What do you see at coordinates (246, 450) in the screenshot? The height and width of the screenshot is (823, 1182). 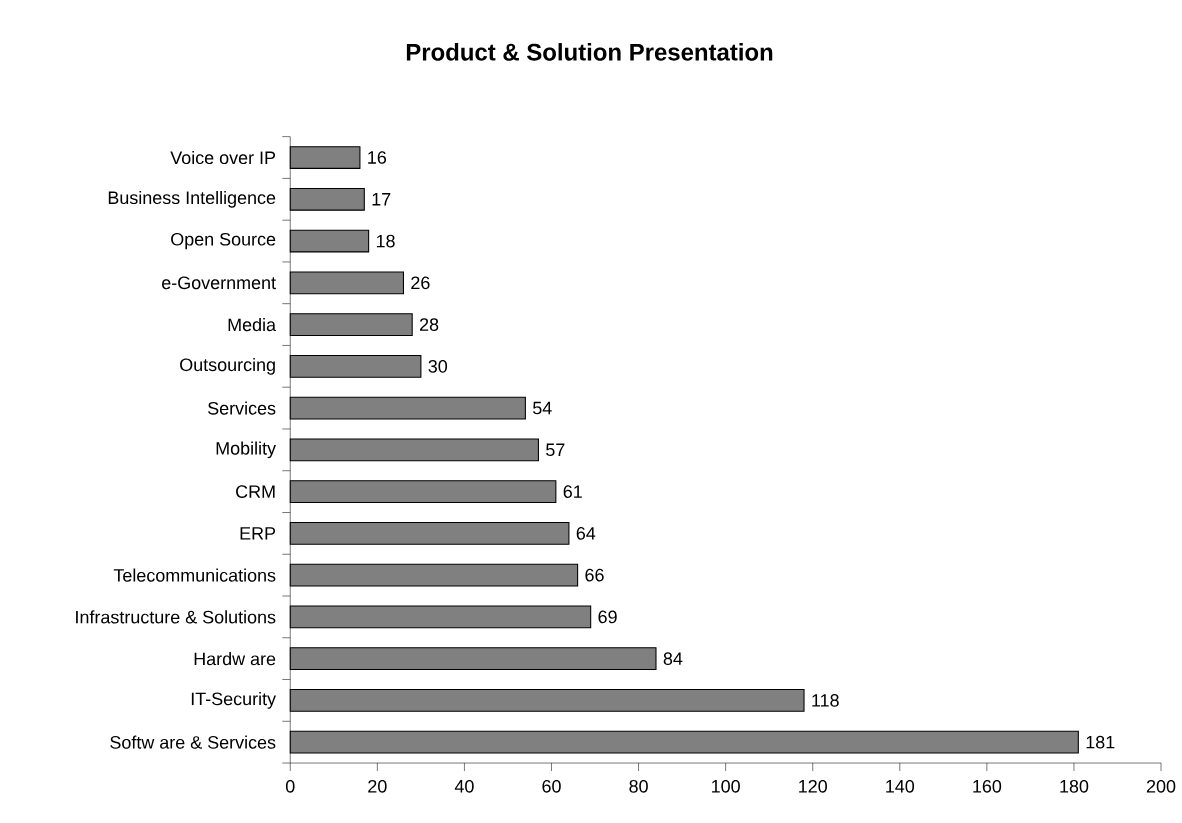 I see `y-tick-label: Mobility` at bounding box center [246, 450].